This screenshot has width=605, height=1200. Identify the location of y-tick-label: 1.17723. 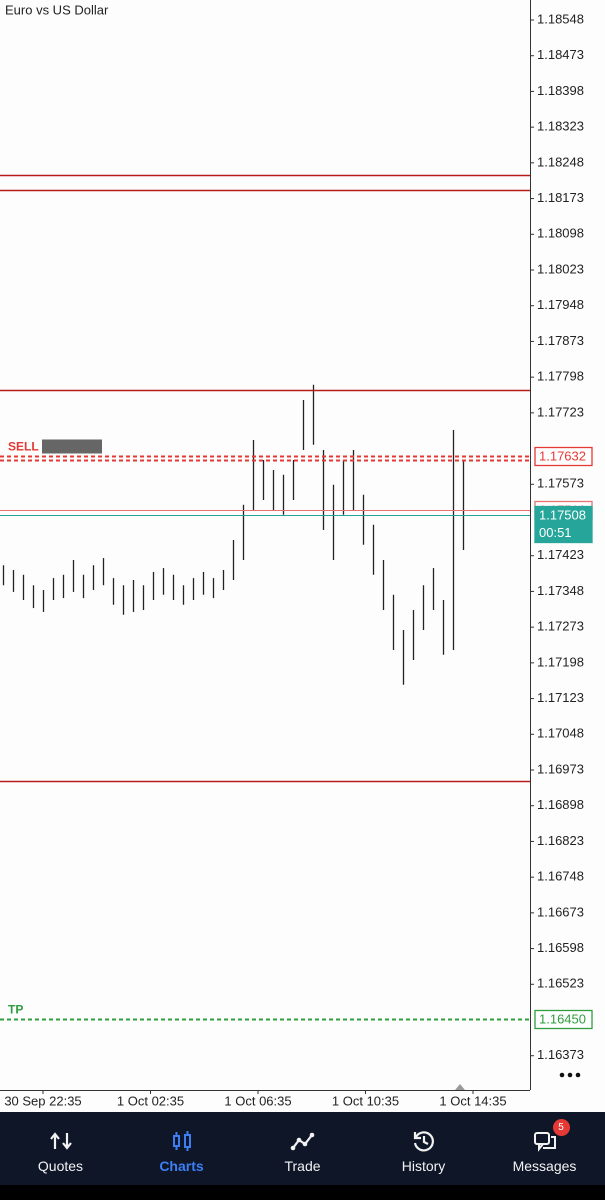
(560, 411).